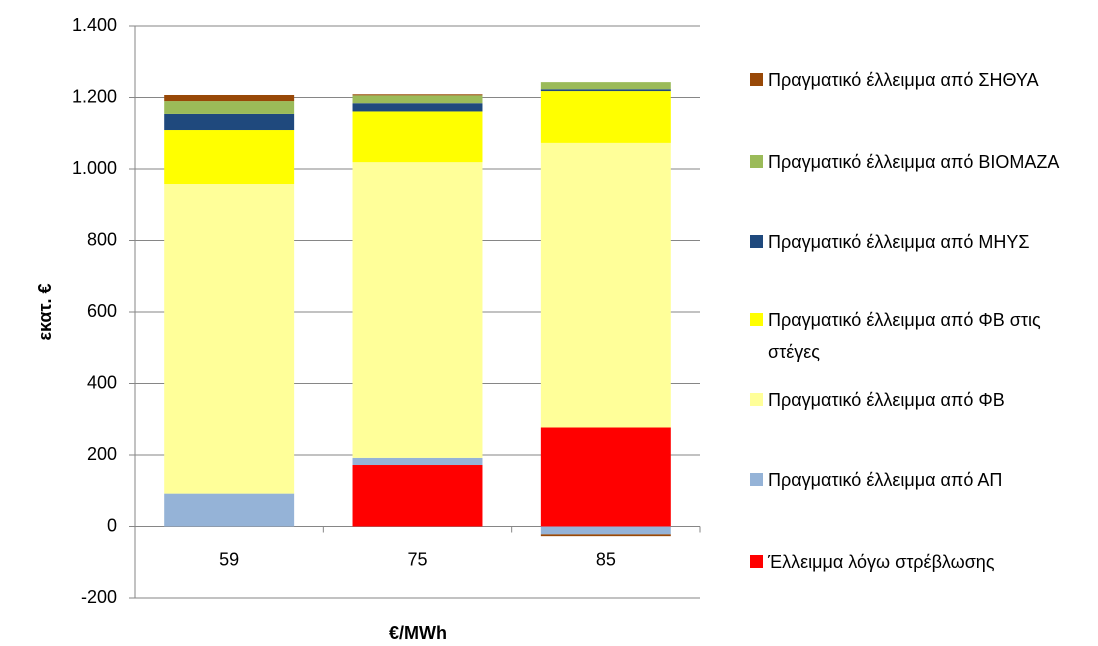 The width and height of the screenshot is (1098, 646). Describe the element at coordinates (94, 25) in the screenshot. I see `y-tick-label: 1.400` at that location.